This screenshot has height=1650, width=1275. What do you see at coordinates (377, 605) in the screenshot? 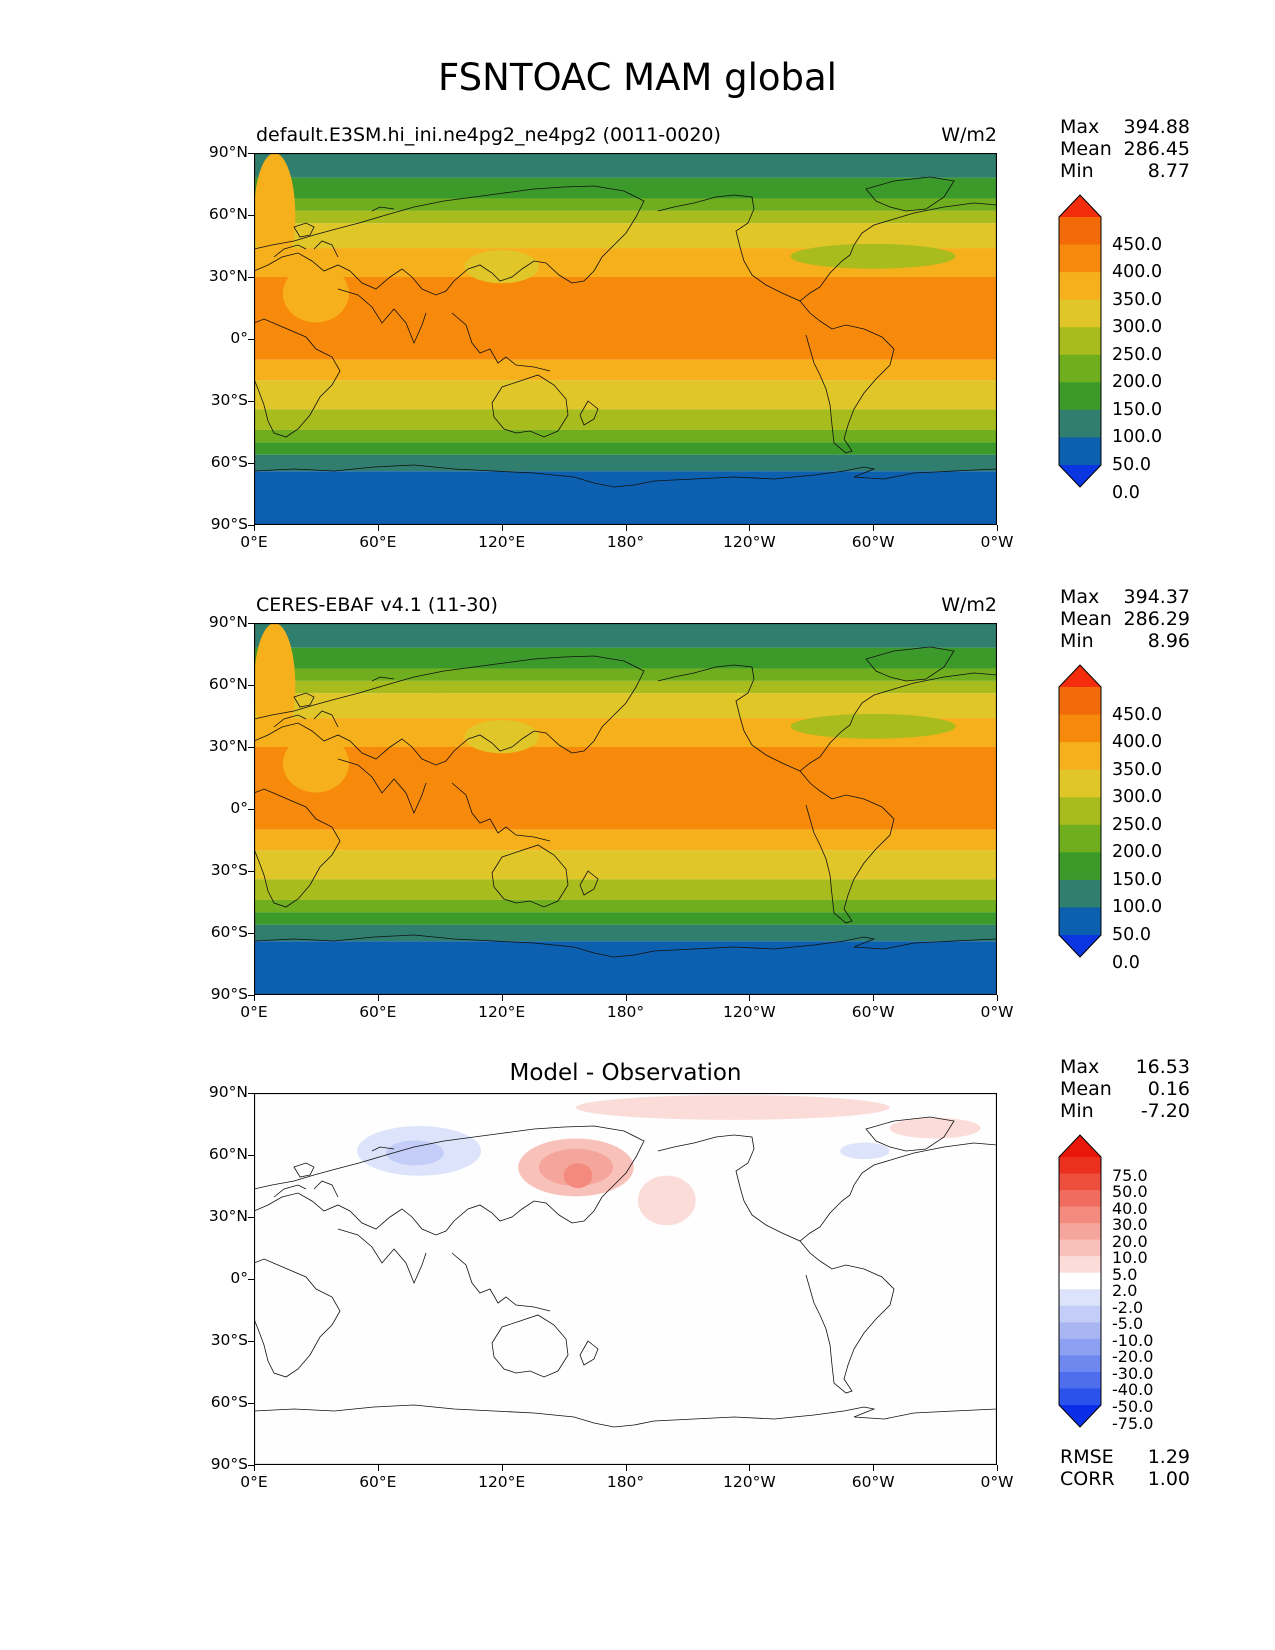
I see `panel-label-left: CERES-EBAF v4.1 (11-30)` at bounding box center [377, 605].